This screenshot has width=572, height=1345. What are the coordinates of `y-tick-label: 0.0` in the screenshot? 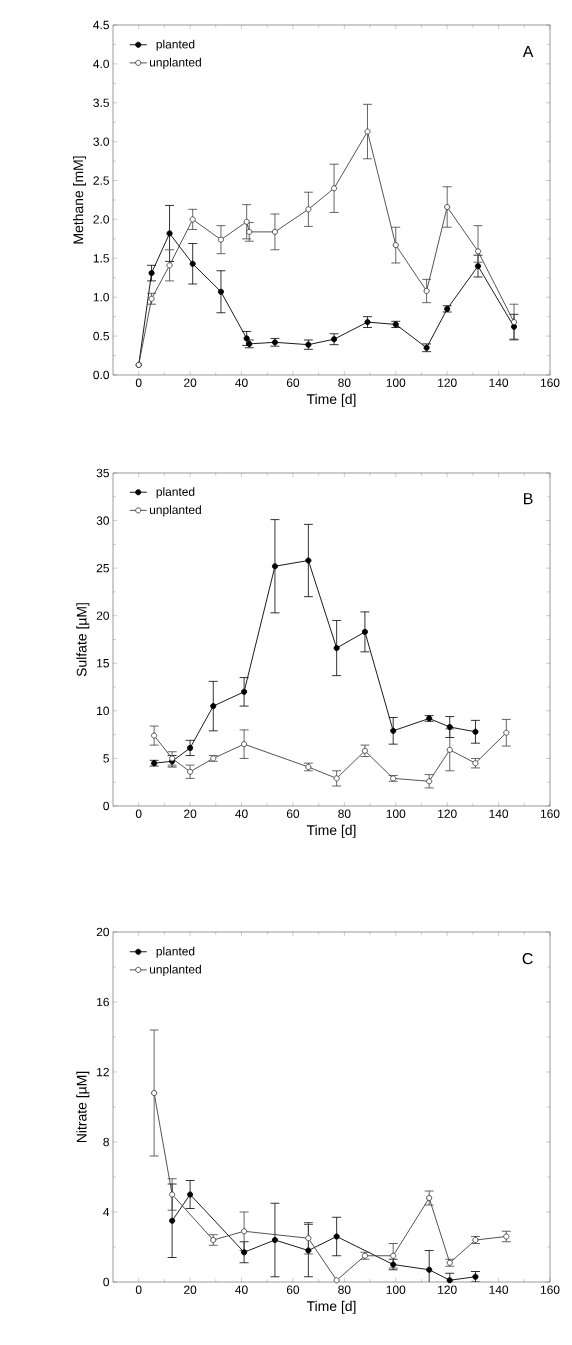 It's located at (101, 375).